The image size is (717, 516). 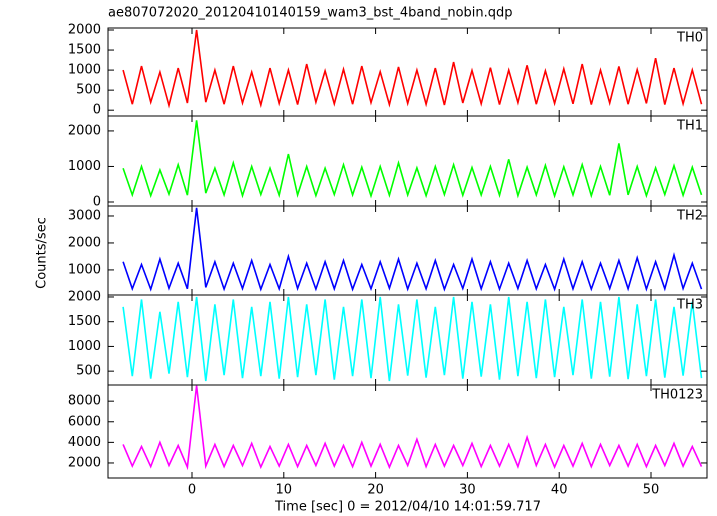 I want to click on x-tick-label: 20, so click(x=375, y=490).